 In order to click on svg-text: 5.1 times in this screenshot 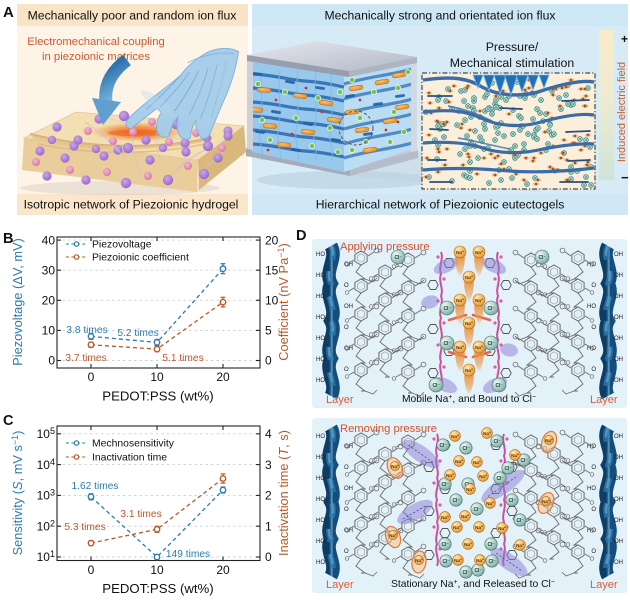, I will do `click(182, 358)`.